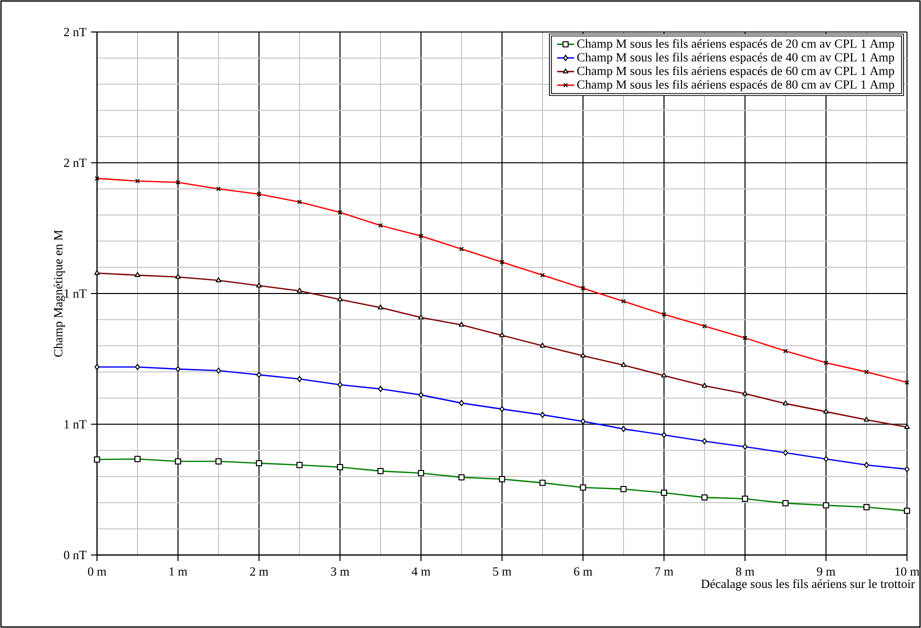 This screenshot has height=628, width=921. I want to click on x-tick-label: 7 m, so click(664, 571).